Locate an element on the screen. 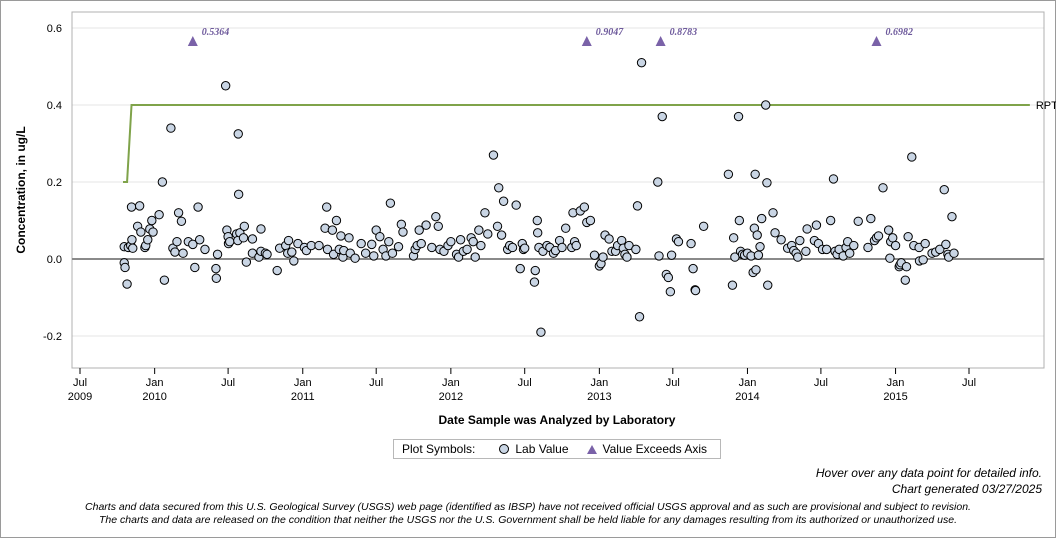 This screenshot has width=1056, height=538. exceed-value-label: 0.5364 is located at coordinates (216, 32).